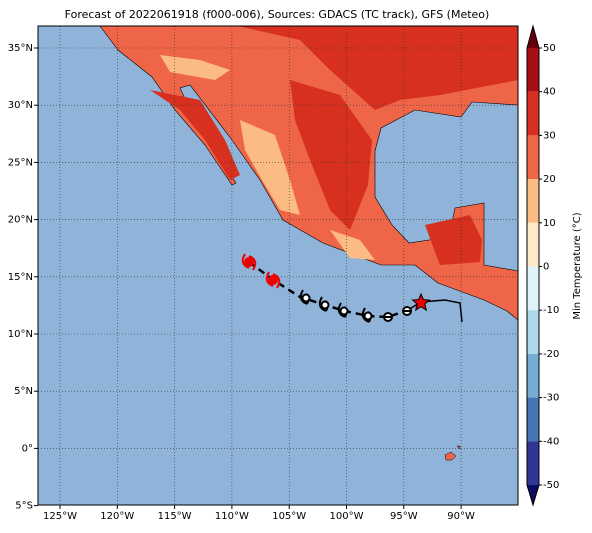 Image resolution: width=592 pixels, height=533 pixels. What do you see at coordinates (551, 485) in the screenshot?
I see `colorbar-tick-label: -50` at bounding box center [551, 485].